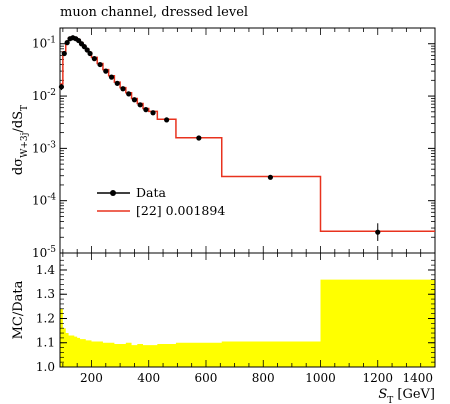 This screenshot has height=404, width=450. What do you see at coordinates (20, 140) in the screenshot?
I see `main-ylabel: dσW+3j/dST` at bounding box center [20, 140].